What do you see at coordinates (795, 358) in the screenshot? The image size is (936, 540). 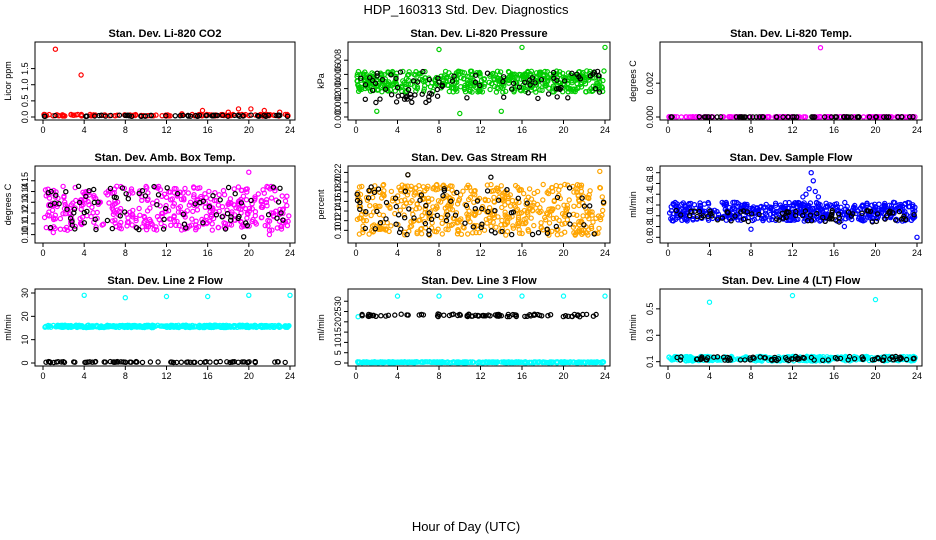 I see `series-black` at bounding box center [795, 358].